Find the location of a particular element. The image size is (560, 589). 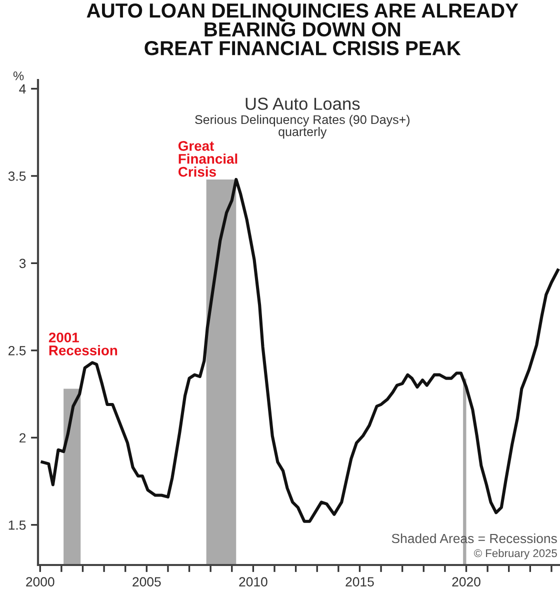

annotation: Great Financial Crisis is located at coordinates (208, 158).